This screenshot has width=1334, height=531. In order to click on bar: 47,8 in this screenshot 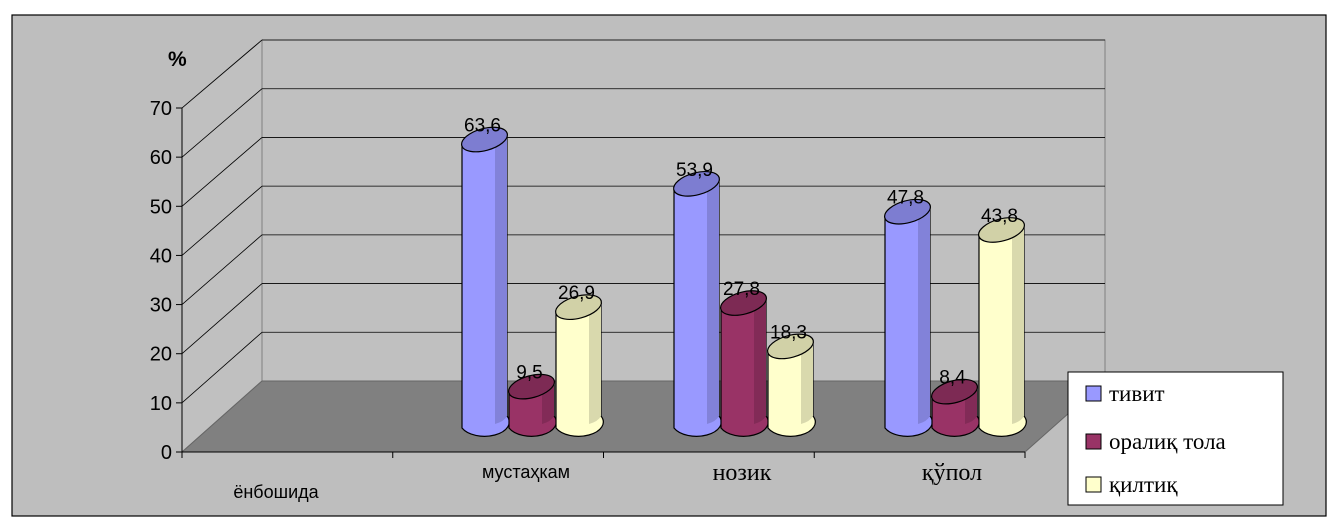, I will do `click(908, 312)`.